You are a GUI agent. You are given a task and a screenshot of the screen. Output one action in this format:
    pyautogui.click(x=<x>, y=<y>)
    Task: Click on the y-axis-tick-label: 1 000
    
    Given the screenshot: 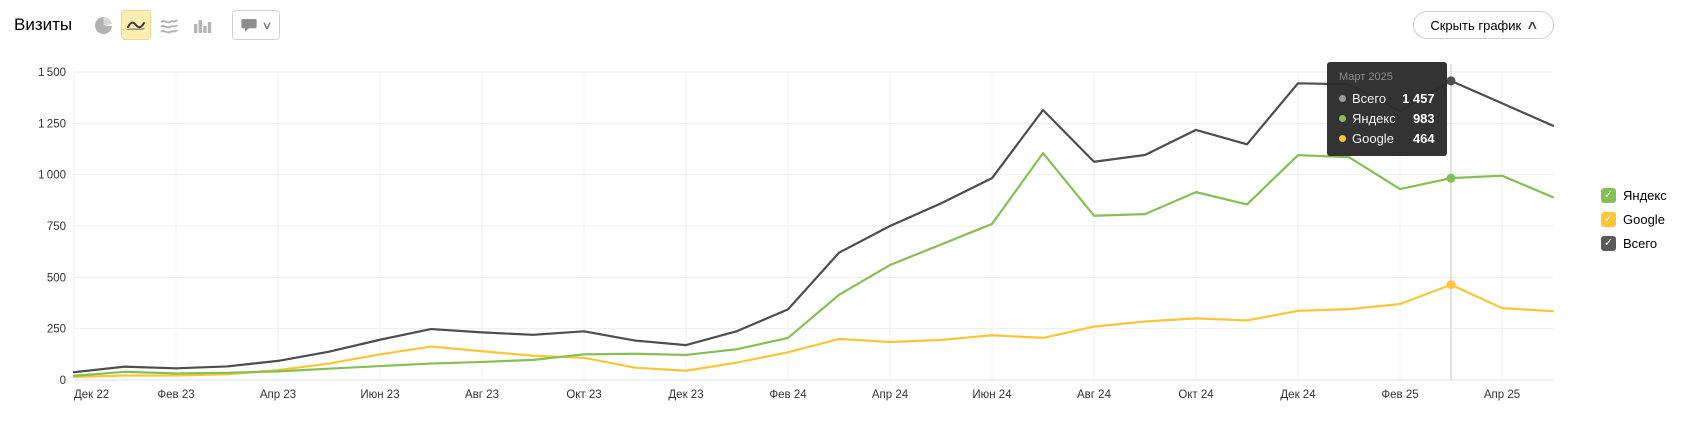 What is the action you would take?
    pyautogui.click(x=52, y=176)
    